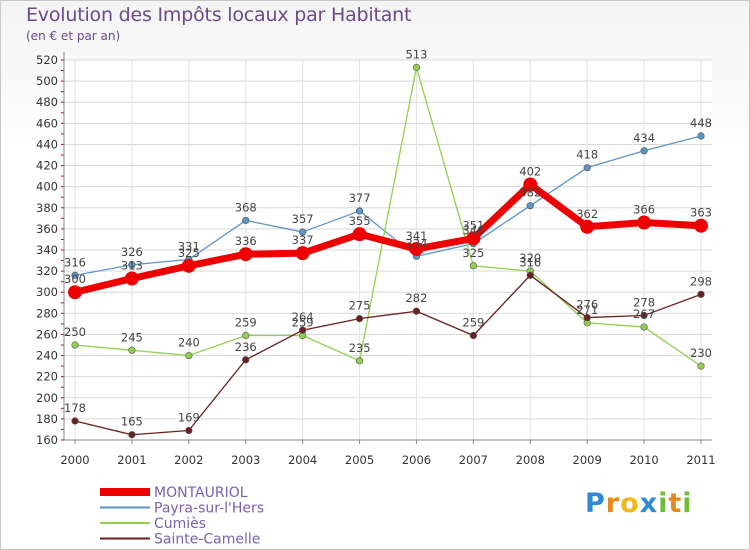 The height and width of the screenshot is (550, 750). Describe the element at coordinates (132, 337) in the screenshot. I see `data-label: 245` at that location.